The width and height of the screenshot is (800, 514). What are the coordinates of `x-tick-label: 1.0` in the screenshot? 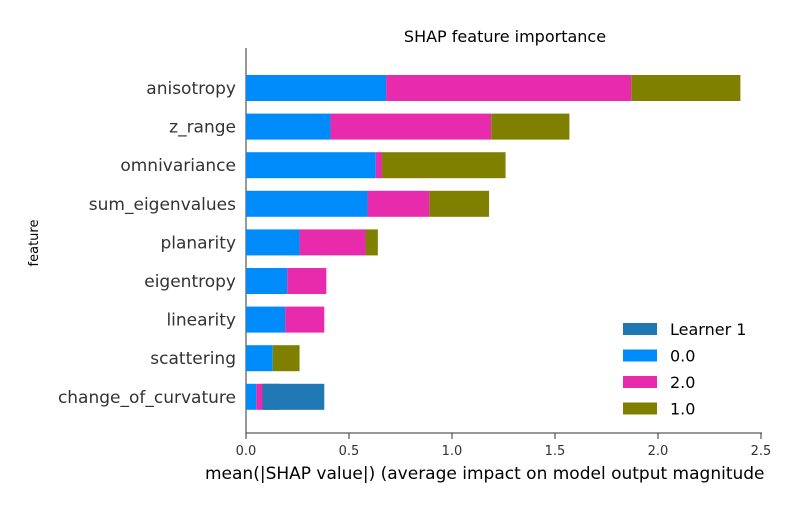 It's located at (452, 451).